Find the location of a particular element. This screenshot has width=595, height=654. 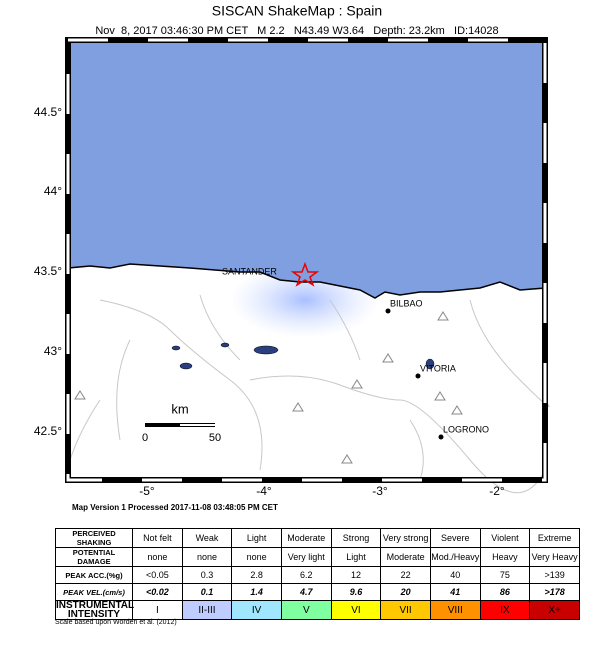

legend-cell: IX is located at coordinates (505, 610).